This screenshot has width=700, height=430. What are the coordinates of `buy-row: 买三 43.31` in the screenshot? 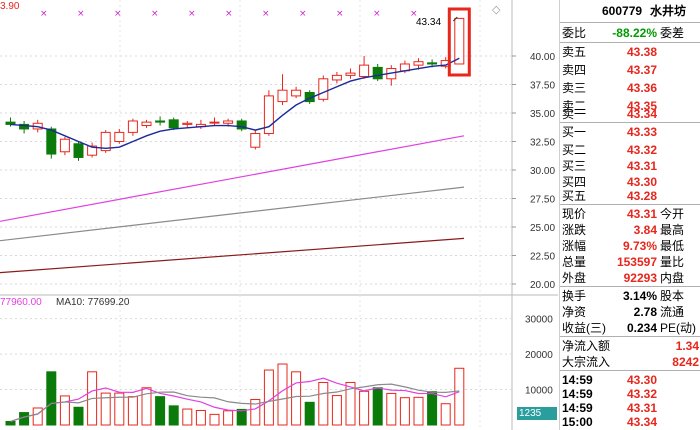 It's located at (630, 166).